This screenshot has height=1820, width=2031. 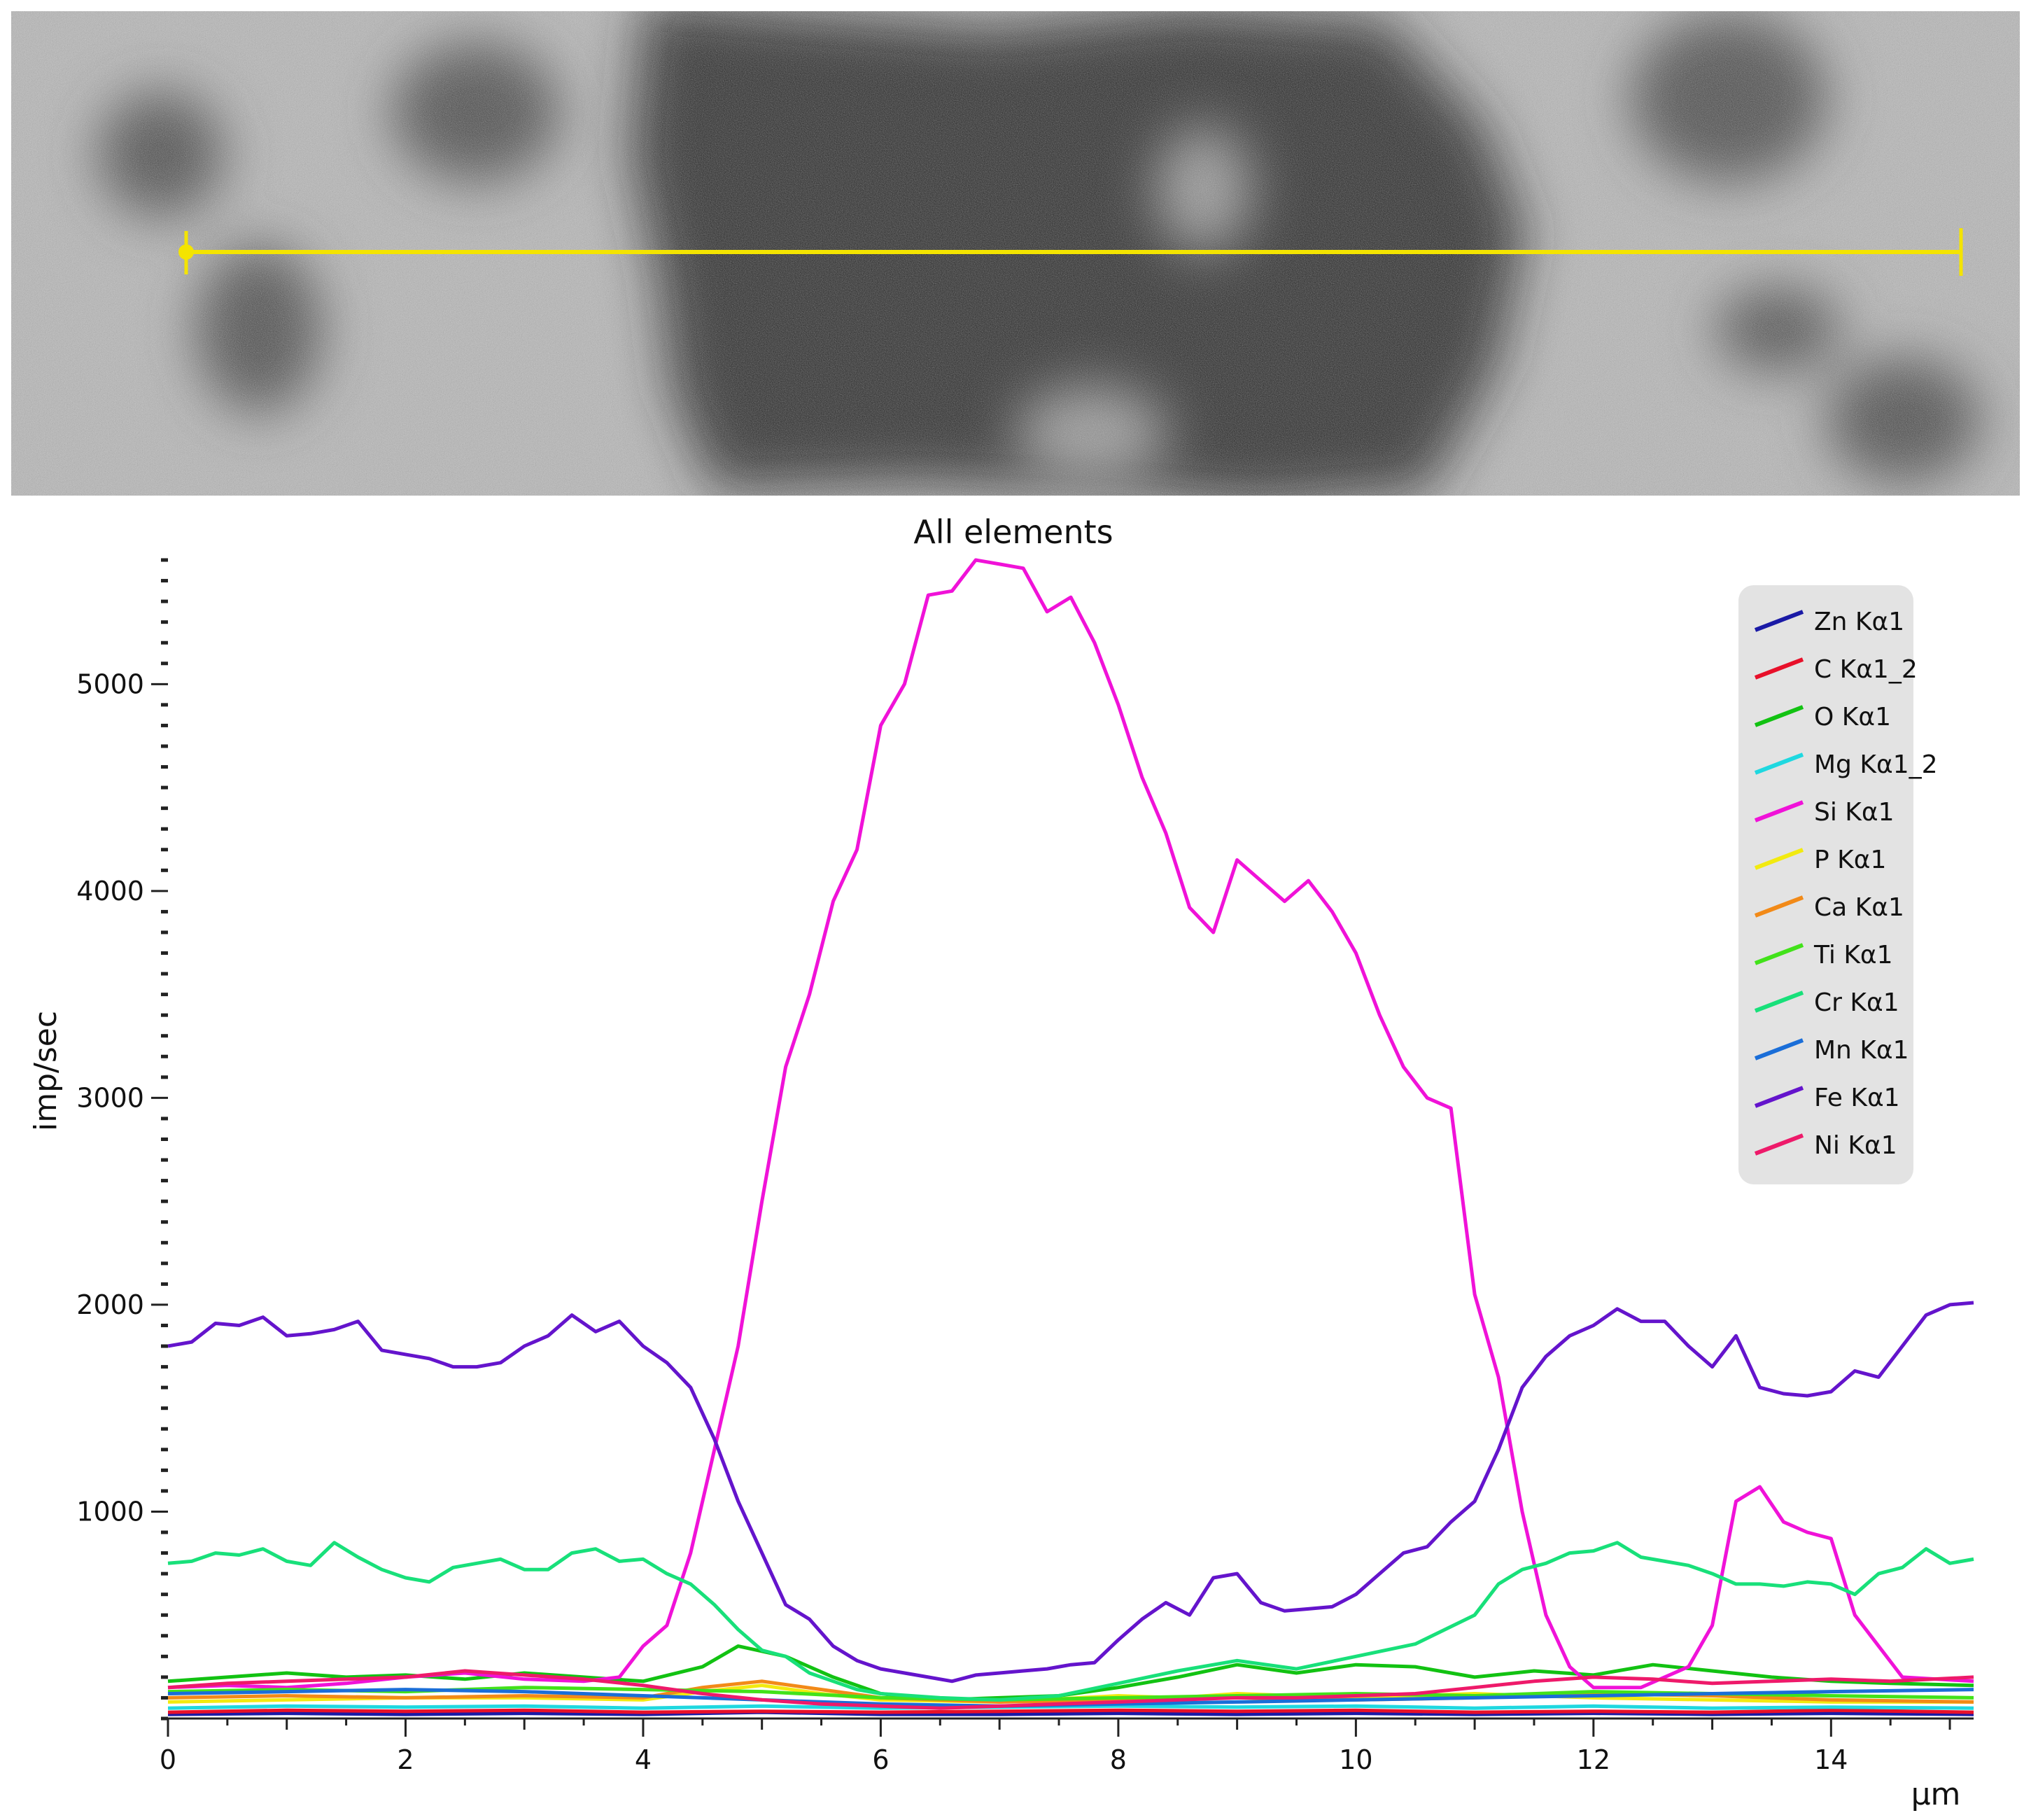 I want to click on legend-label: Fe Kα1, so click(x=1857, y=1098).